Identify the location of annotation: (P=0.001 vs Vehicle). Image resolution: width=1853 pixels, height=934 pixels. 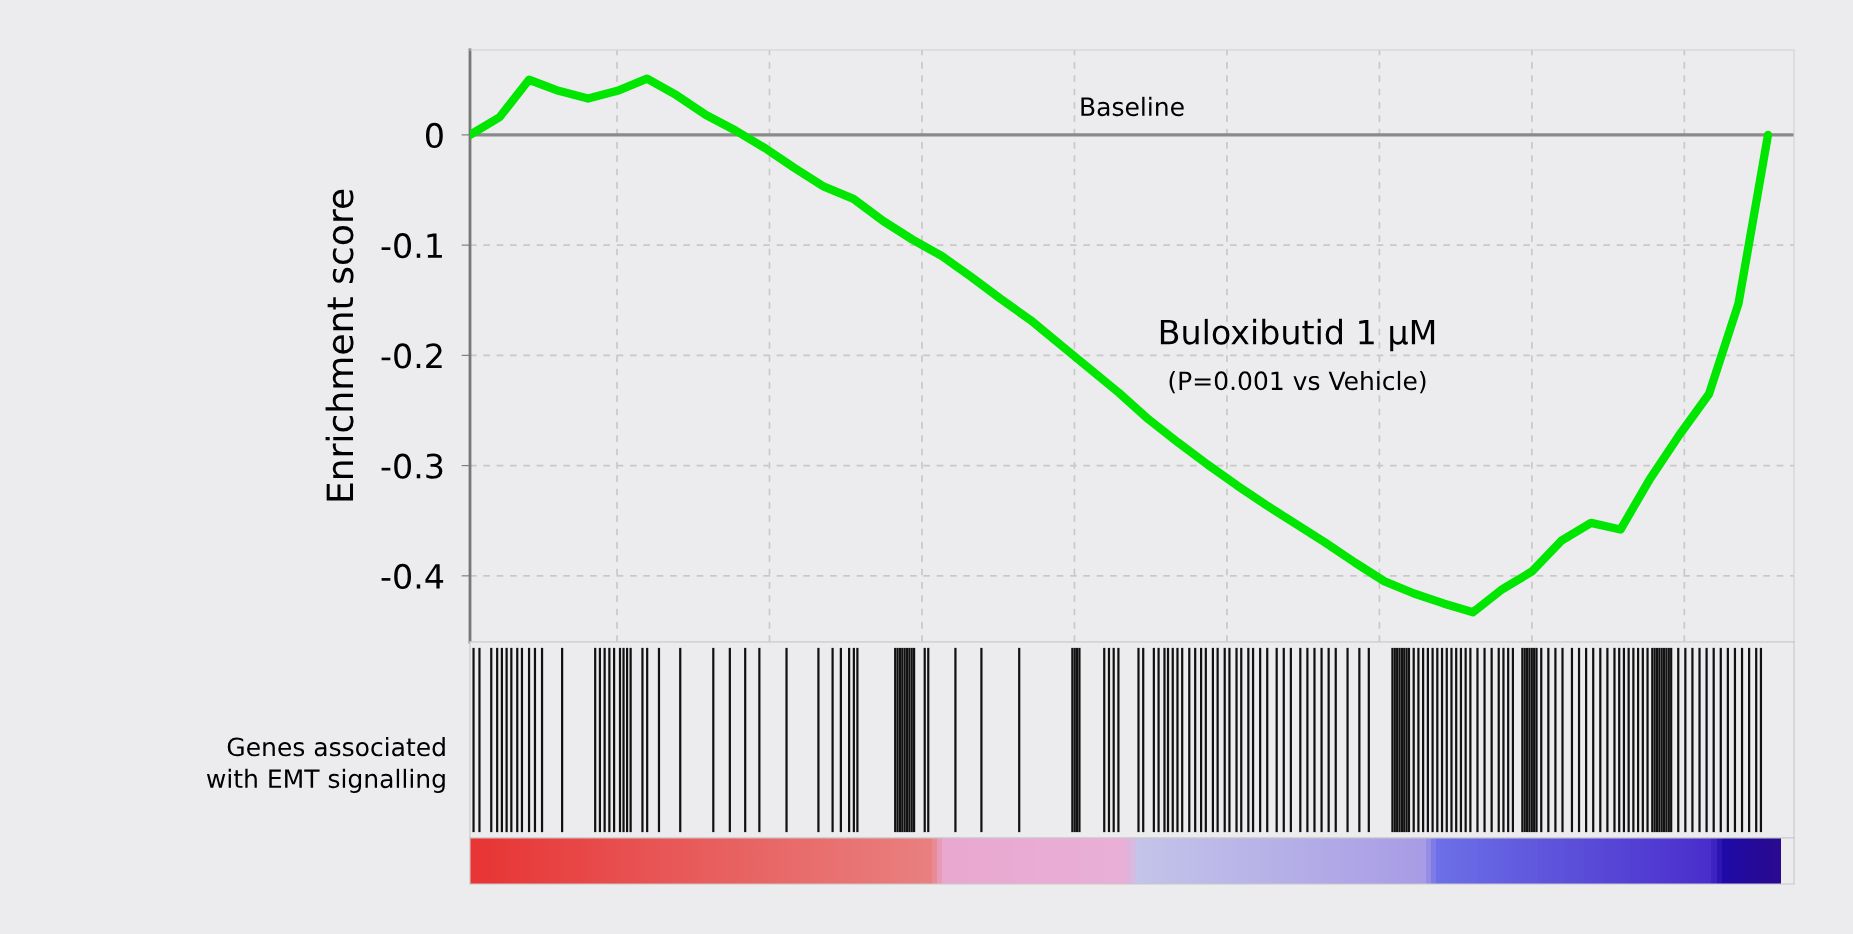
(1297, 382).